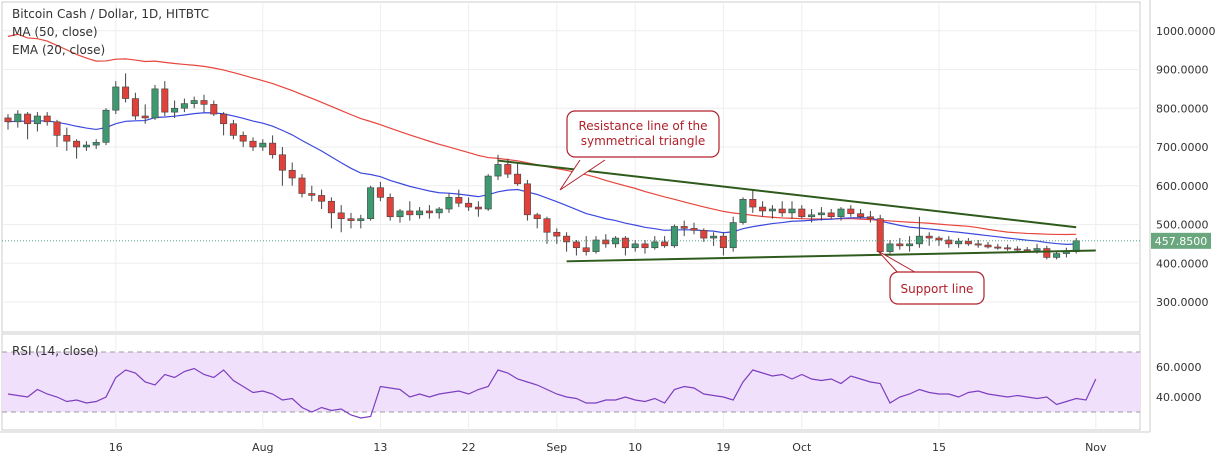 This screenshot has width=1220, height=468. Describe the element at coordinates (1182, 225) in the screenshot. I see `y-tick-label: 500.0000` at that location.